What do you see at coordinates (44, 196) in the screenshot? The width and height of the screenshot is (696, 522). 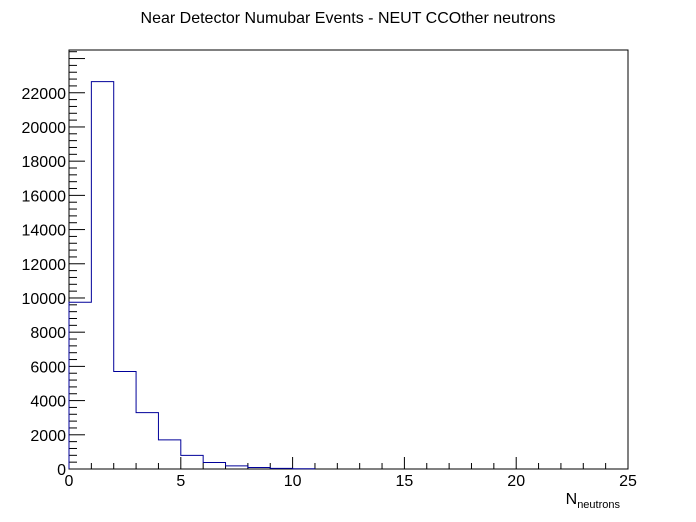 I see `y-tick-label: 16000` at bounding box center [44, 196].